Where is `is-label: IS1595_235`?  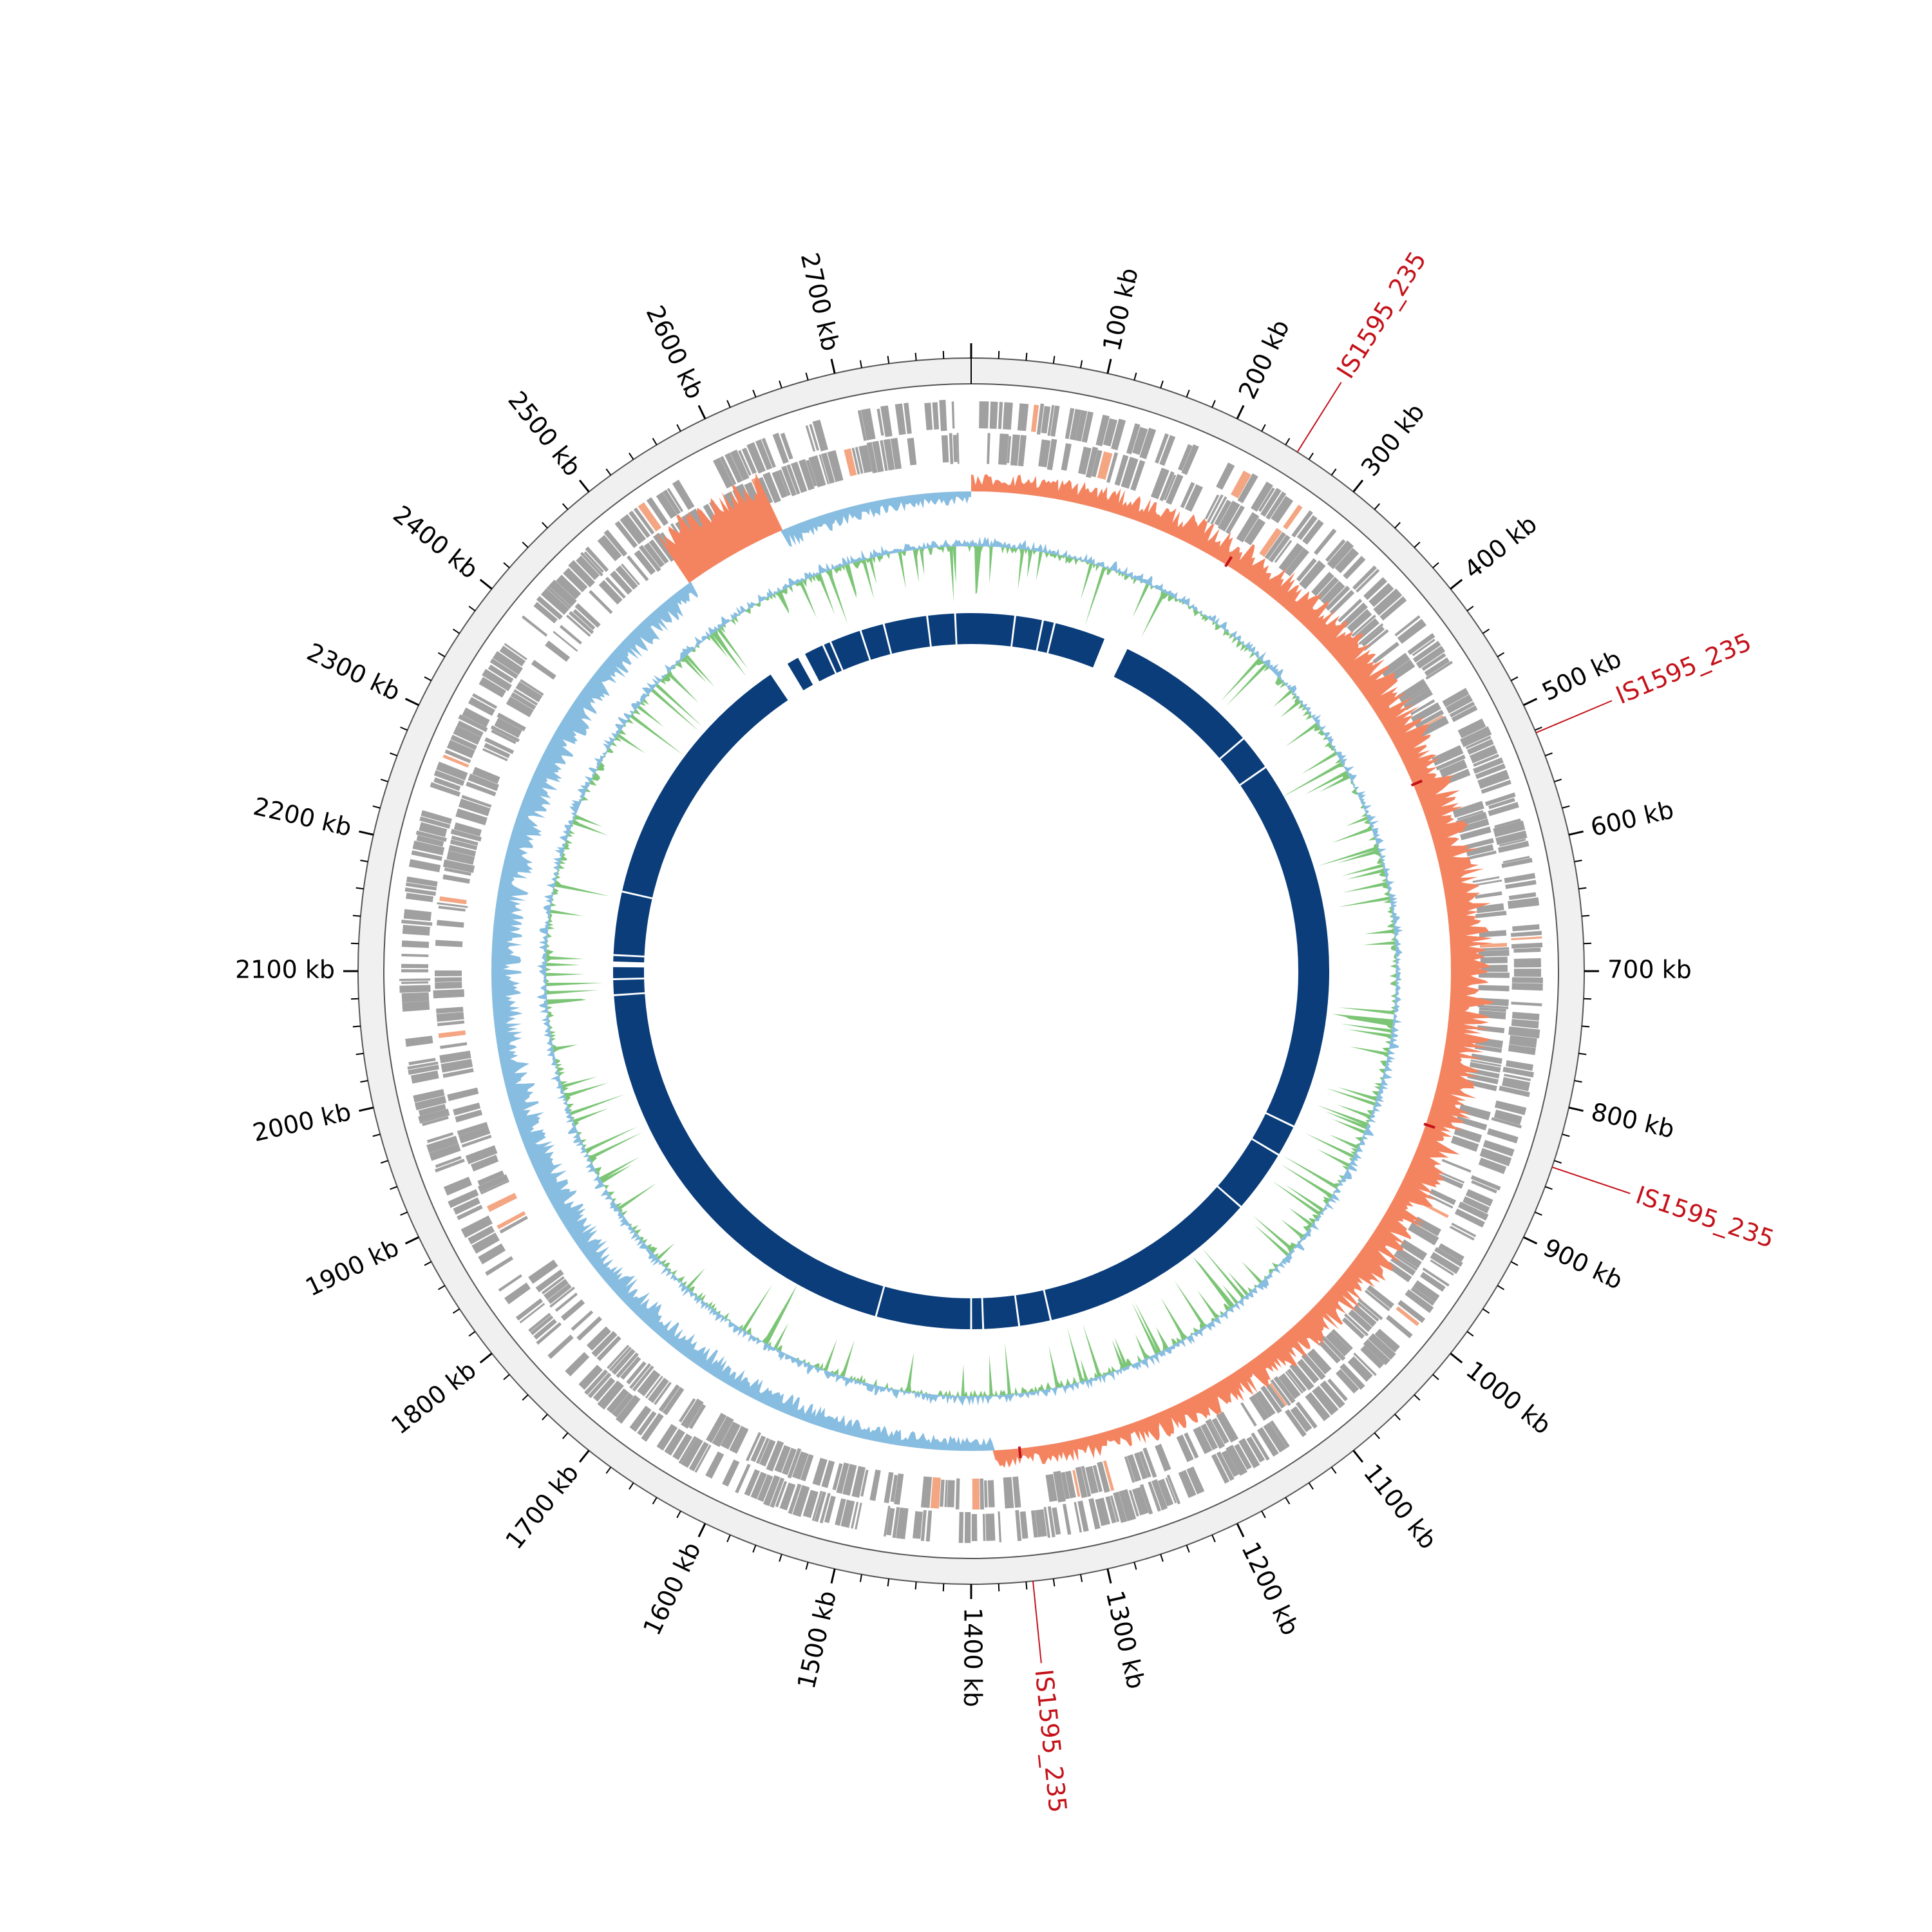 is-label: IS1595_235 is located at coordinates (1382, 315).